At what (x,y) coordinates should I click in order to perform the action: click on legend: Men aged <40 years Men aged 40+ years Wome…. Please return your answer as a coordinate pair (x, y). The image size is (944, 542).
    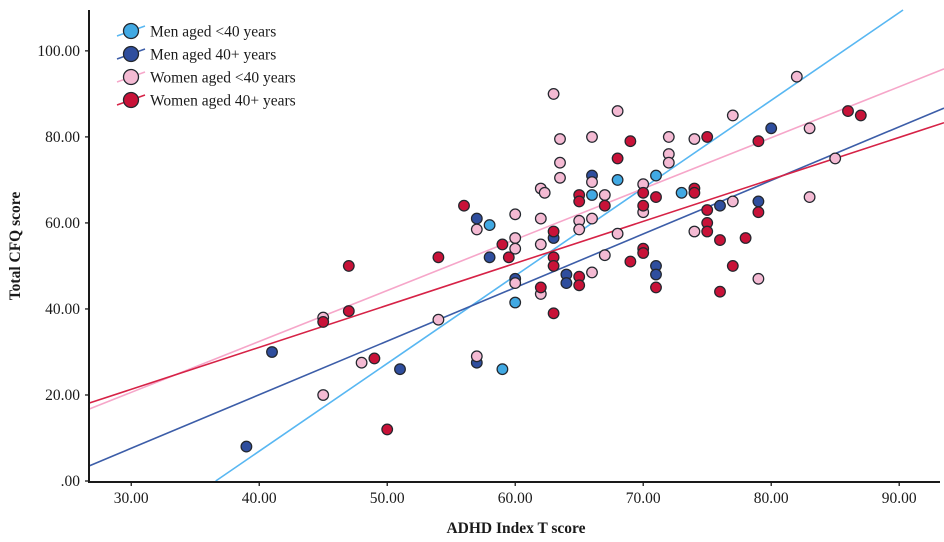
    Looking at the image, I should click on (206, 66).